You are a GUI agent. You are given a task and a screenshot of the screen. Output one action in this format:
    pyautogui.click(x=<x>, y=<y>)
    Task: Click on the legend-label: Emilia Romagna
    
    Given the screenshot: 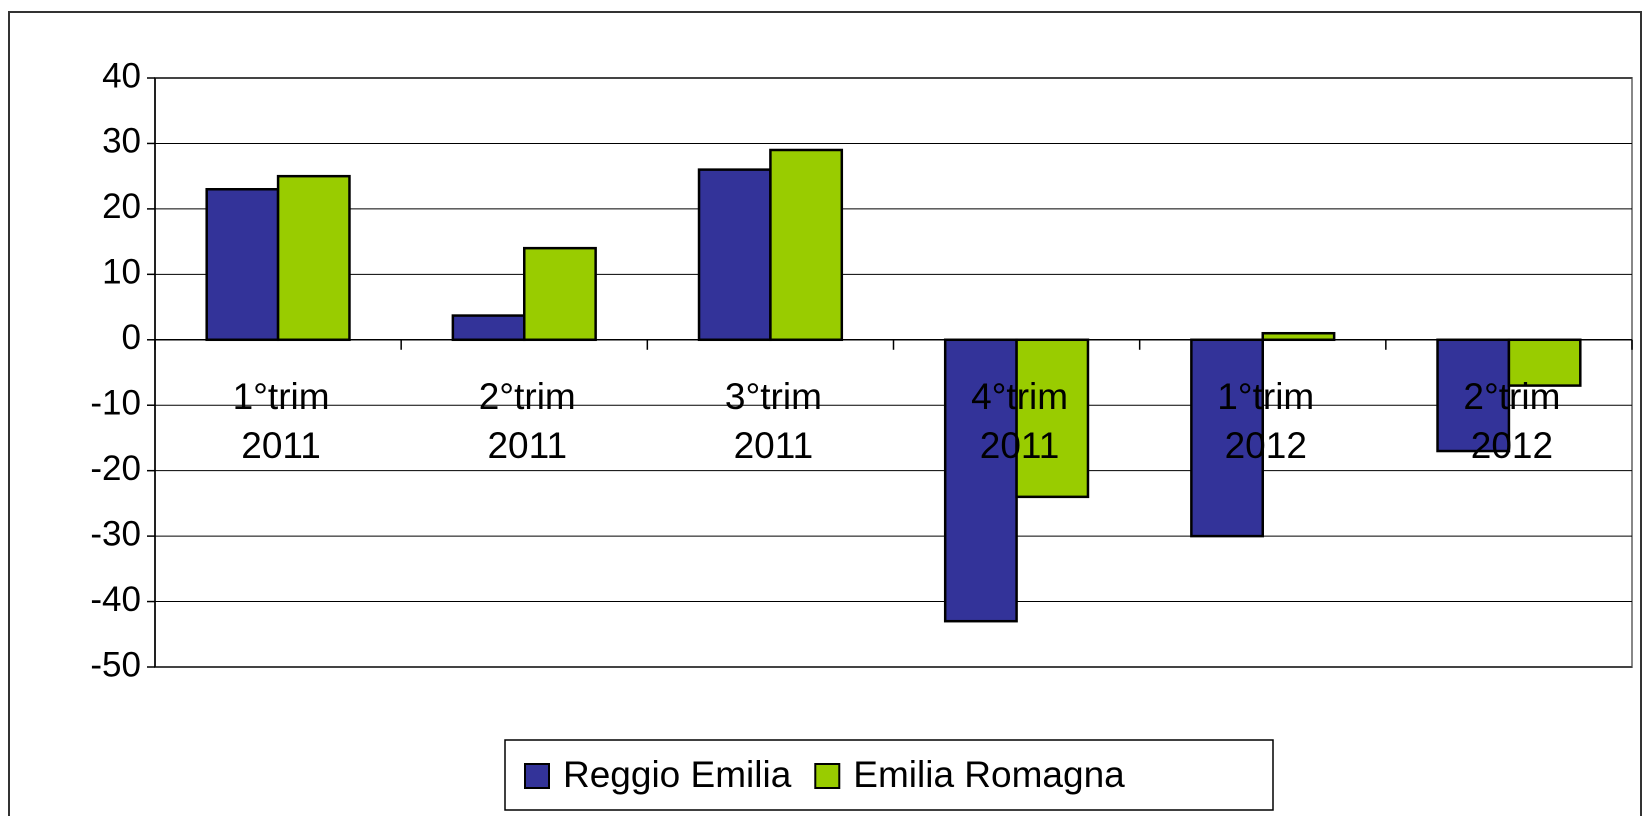 What is the action you would take?
    pyautogui.click(x=989, y=774)
    